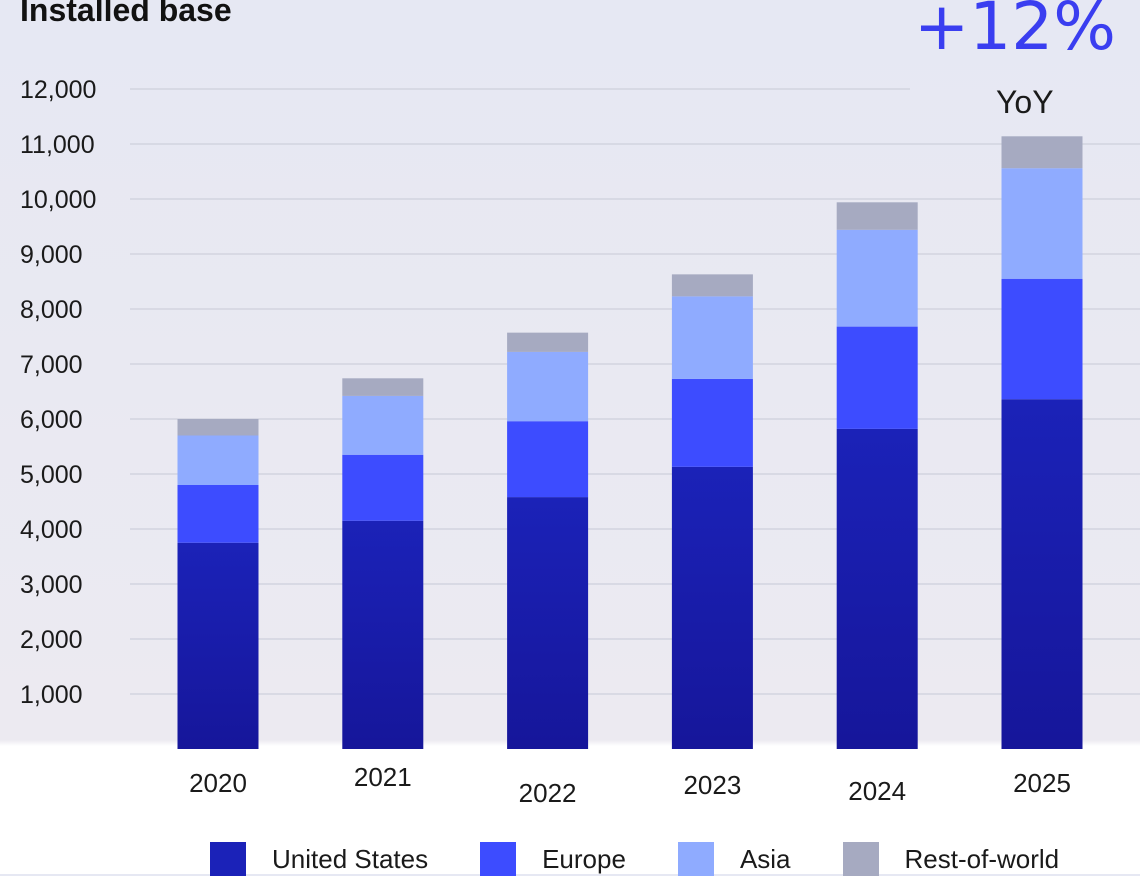 The width and height of the screenshot is (1140, 876). I want to click on x-tick-label: 2022, so click(548, 793).